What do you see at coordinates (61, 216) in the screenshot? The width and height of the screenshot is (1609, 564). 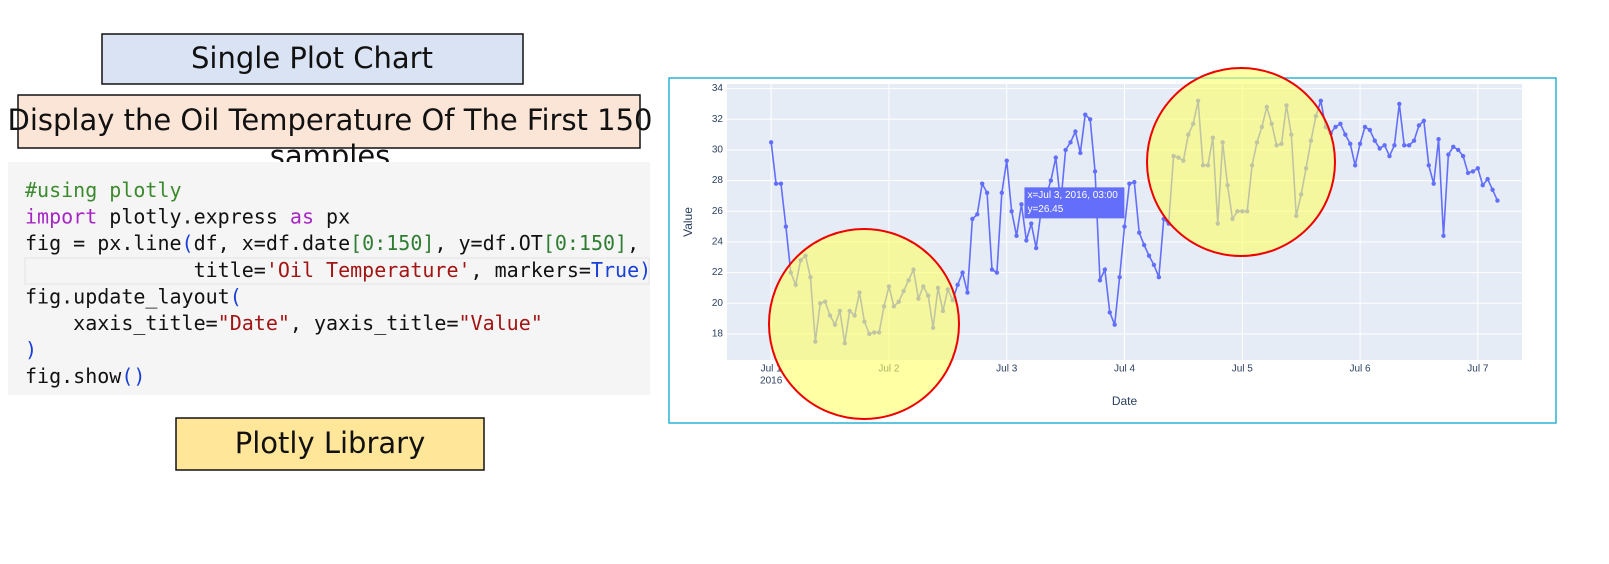 I see `code-token: import` at bounding box center [61, 216].